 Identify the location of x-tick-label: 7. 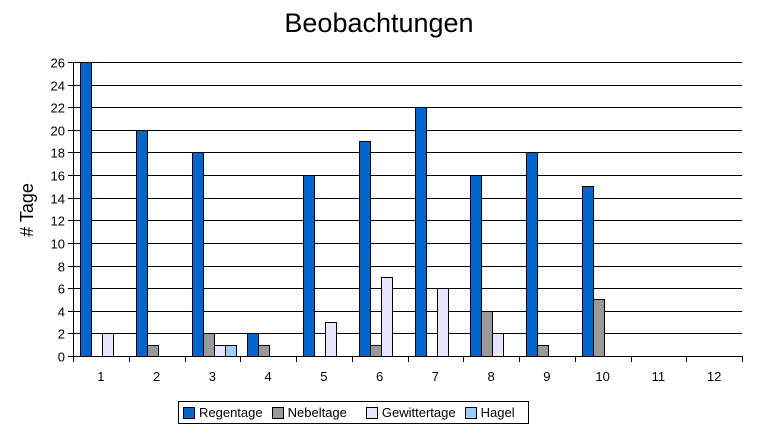
(435, 376).